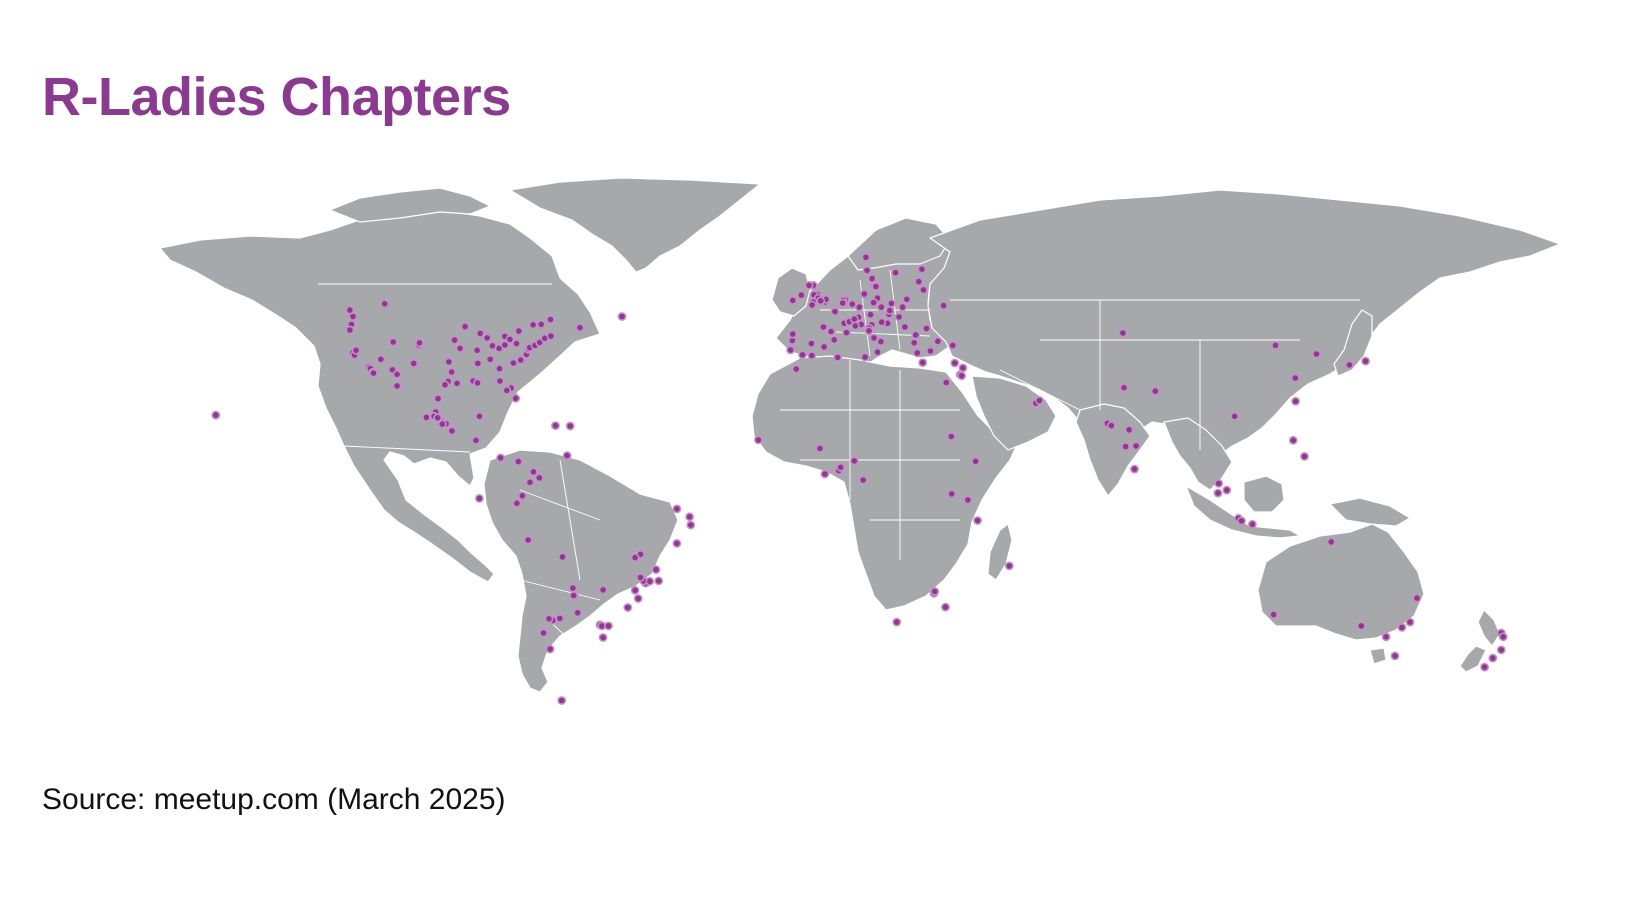 This screenshot has width=1650, height=900. What do you see at coordinates (276, 97) in the screenshot?
I see `page-title: R-Ladies Chapters` at bounding box center [276, 97].